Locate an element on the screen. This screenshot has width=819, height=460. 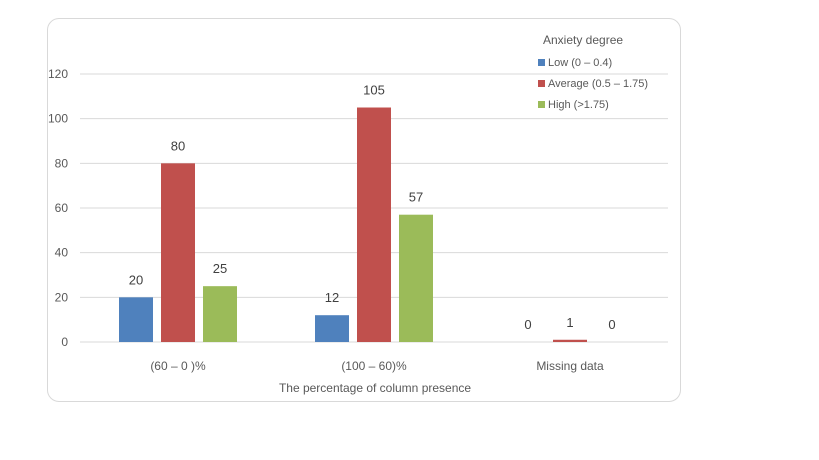
x-axis-ticks: (60 – 0 )% (100 – 60)% Missing data is located at coordinates (377, 366).